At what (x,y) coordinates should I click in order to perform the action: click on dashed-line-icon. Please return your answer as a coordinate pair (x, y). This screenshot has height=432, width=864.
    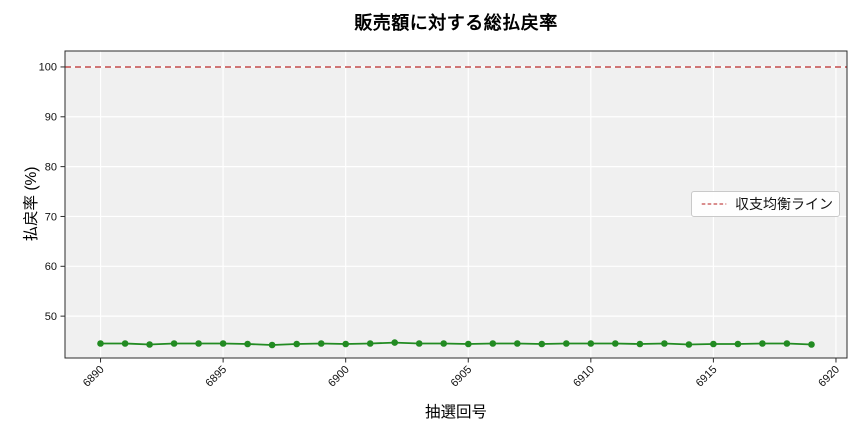
    Looking at the image, I should click on (714, 204).